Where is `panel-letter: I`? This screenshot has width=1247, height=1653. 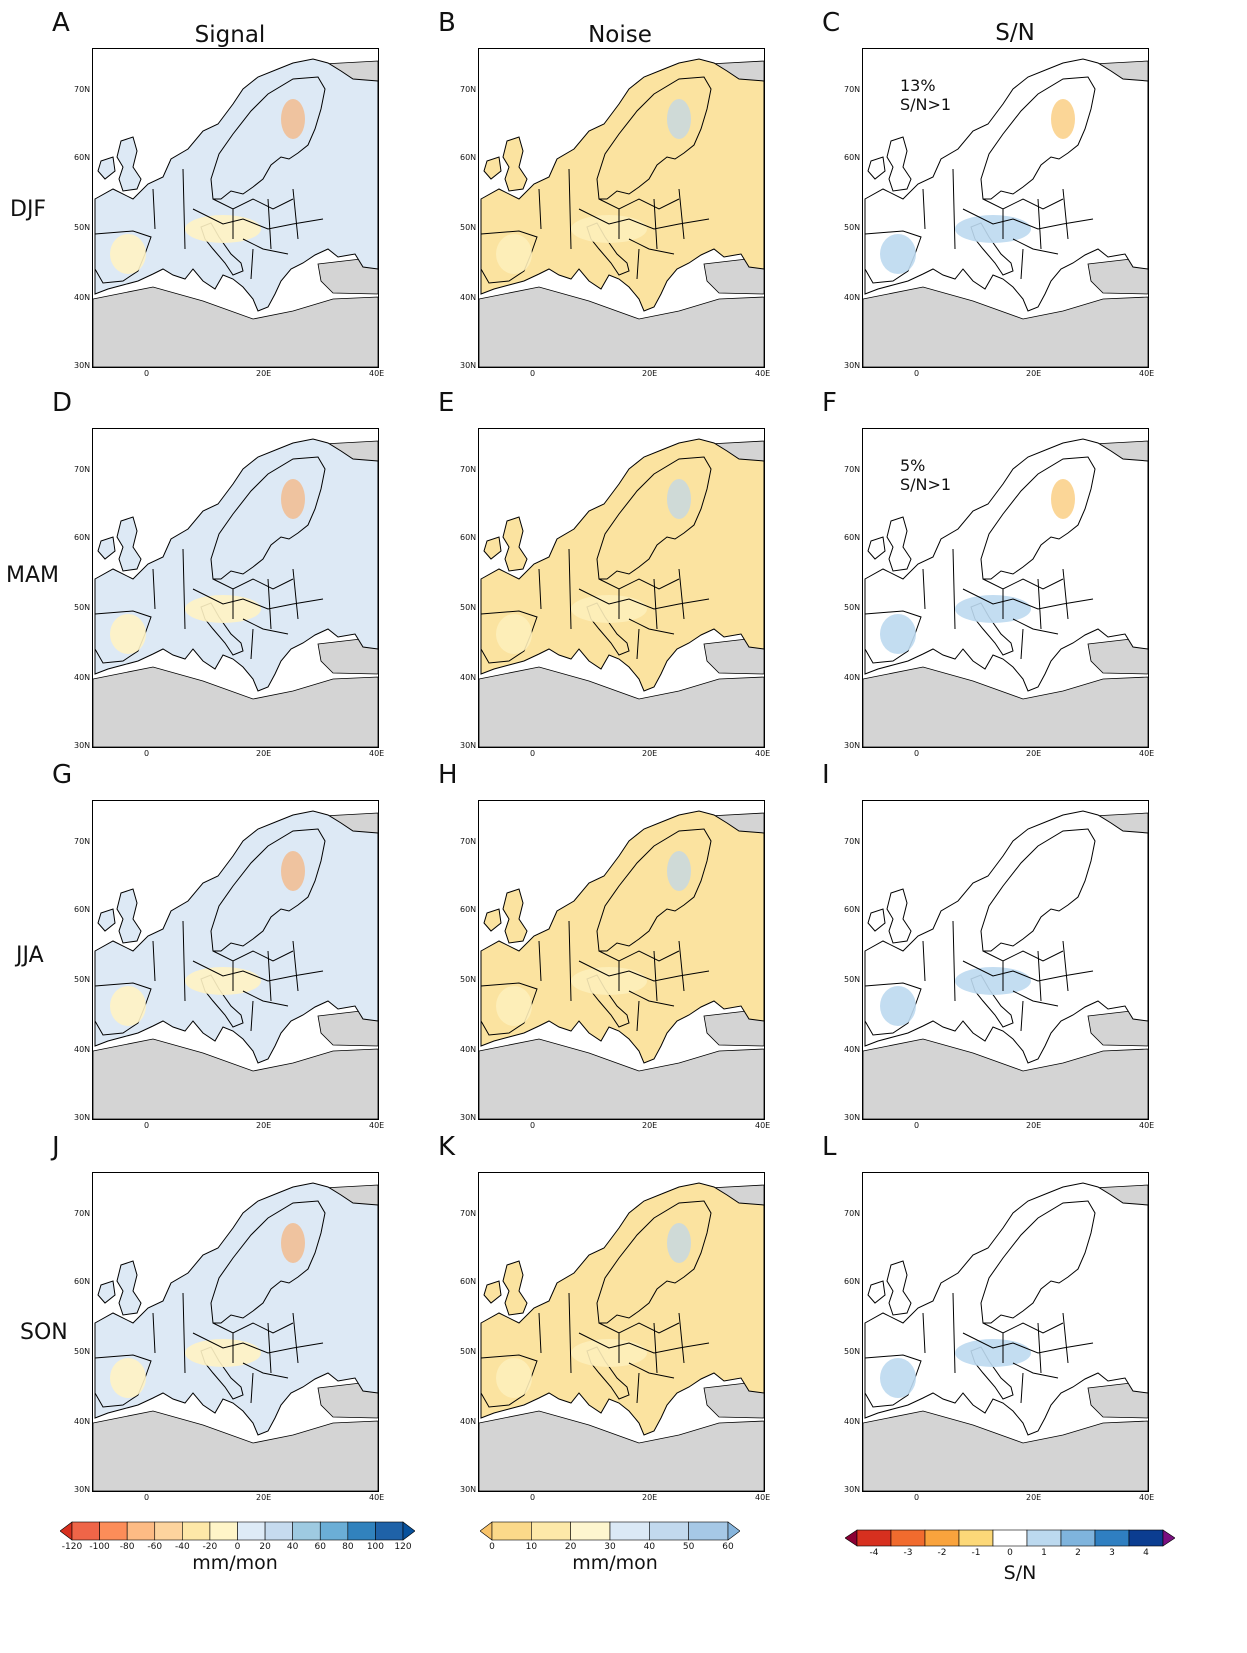 panel-letter: I is located at coordinates (826, 775).